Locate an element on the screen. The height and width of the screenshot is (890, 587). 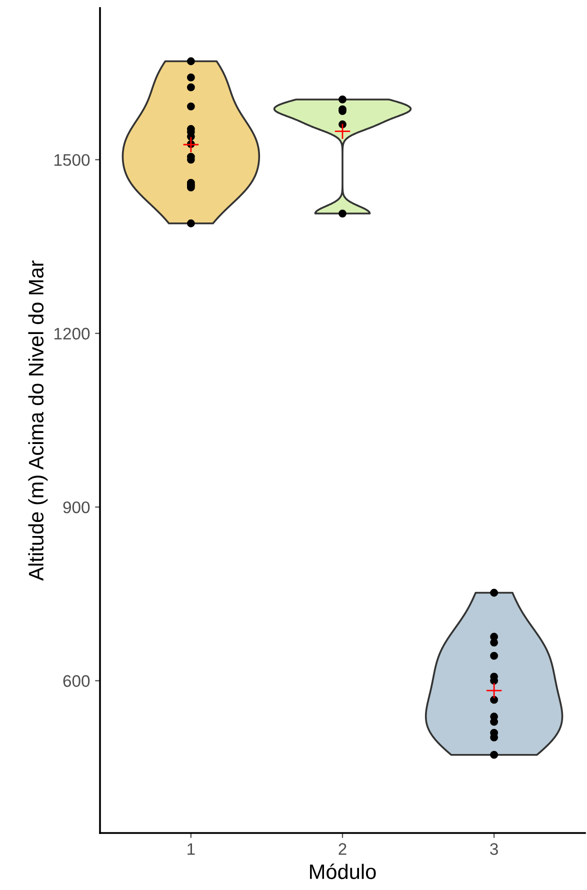
x-tick-label: 3 is located at coordinates (494, 849).